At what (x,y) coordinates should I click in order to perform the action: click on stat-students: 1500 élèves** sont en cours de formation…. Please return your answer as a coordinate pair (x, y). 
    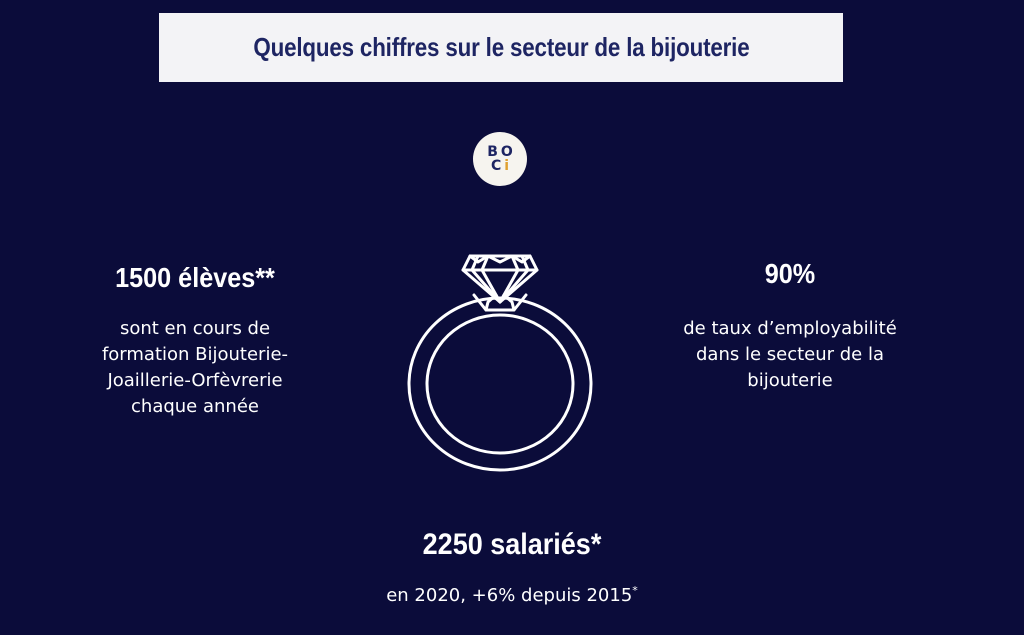
    Looking at the image, I should click on (195, 341).